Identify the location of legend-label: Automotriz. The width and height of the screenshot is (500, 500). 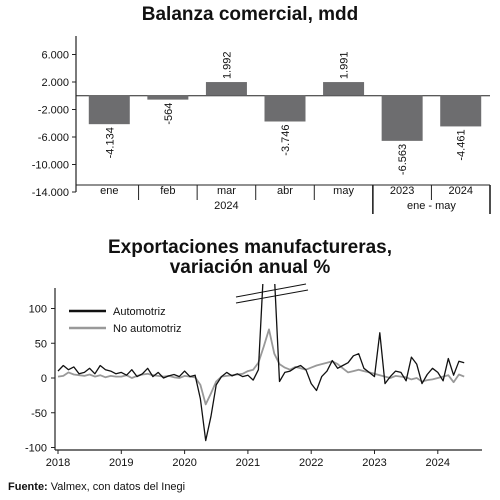
(139, 312).